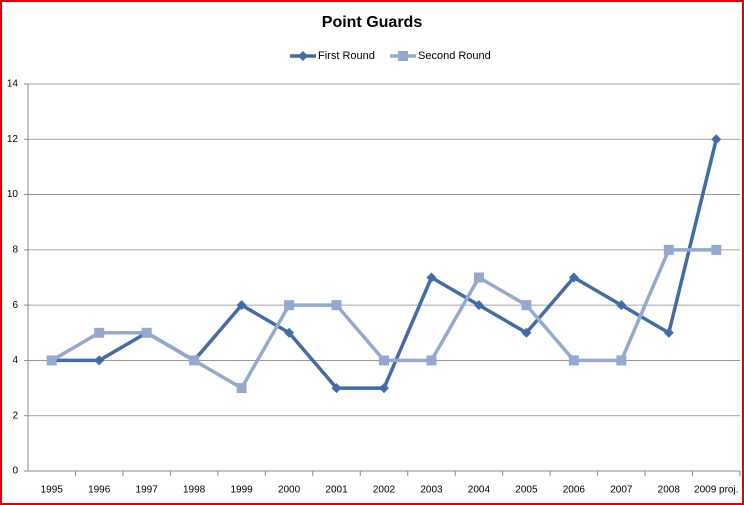 The height and width of the screenshot is (505, 744). What do you see at coordinates (336, 490) in the screenshot?
I see `x-tick-label: 2001` at bounding box center [336, 490].